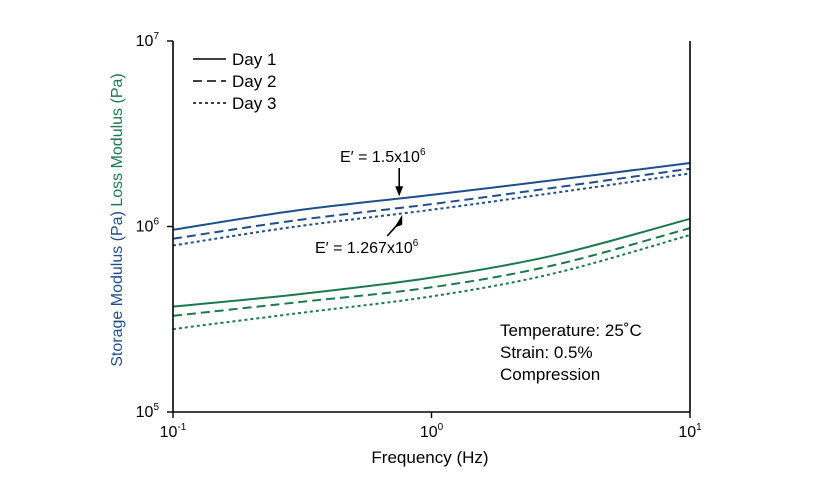 The height and width of the screenshot is (498, 830). I want to click on y-axis-label: Storage Modulus (Pa) Loss Modulus (Pa), so click(117, 219).